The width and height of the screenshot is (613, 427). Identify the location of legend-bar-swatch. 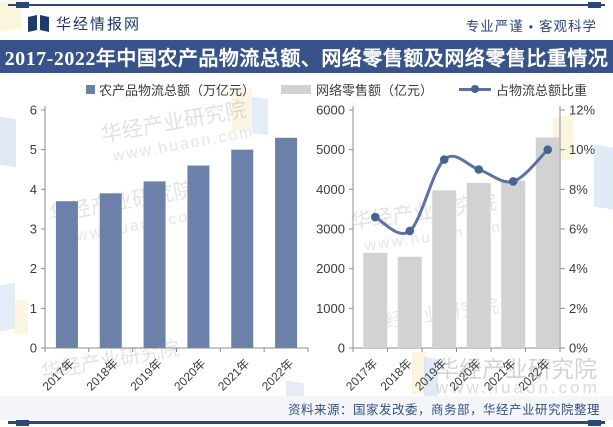
(296, 89).